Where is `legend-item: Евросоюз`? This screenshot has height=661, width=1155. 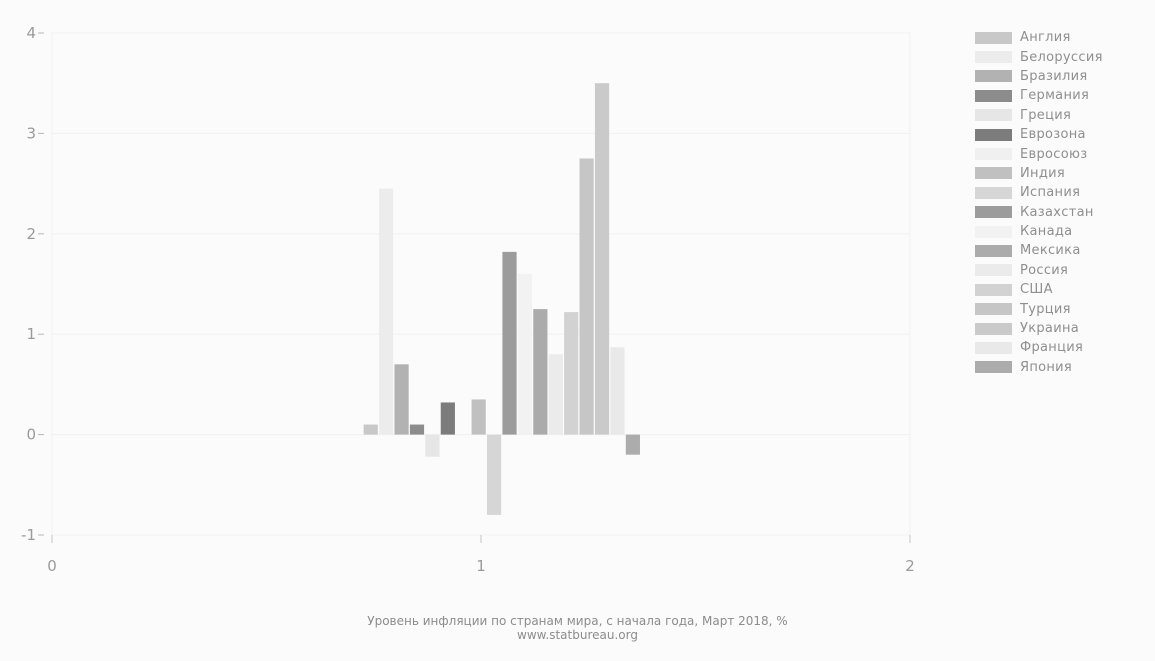 legend-item: Евросоюз is located at coordinates (1062, 153).